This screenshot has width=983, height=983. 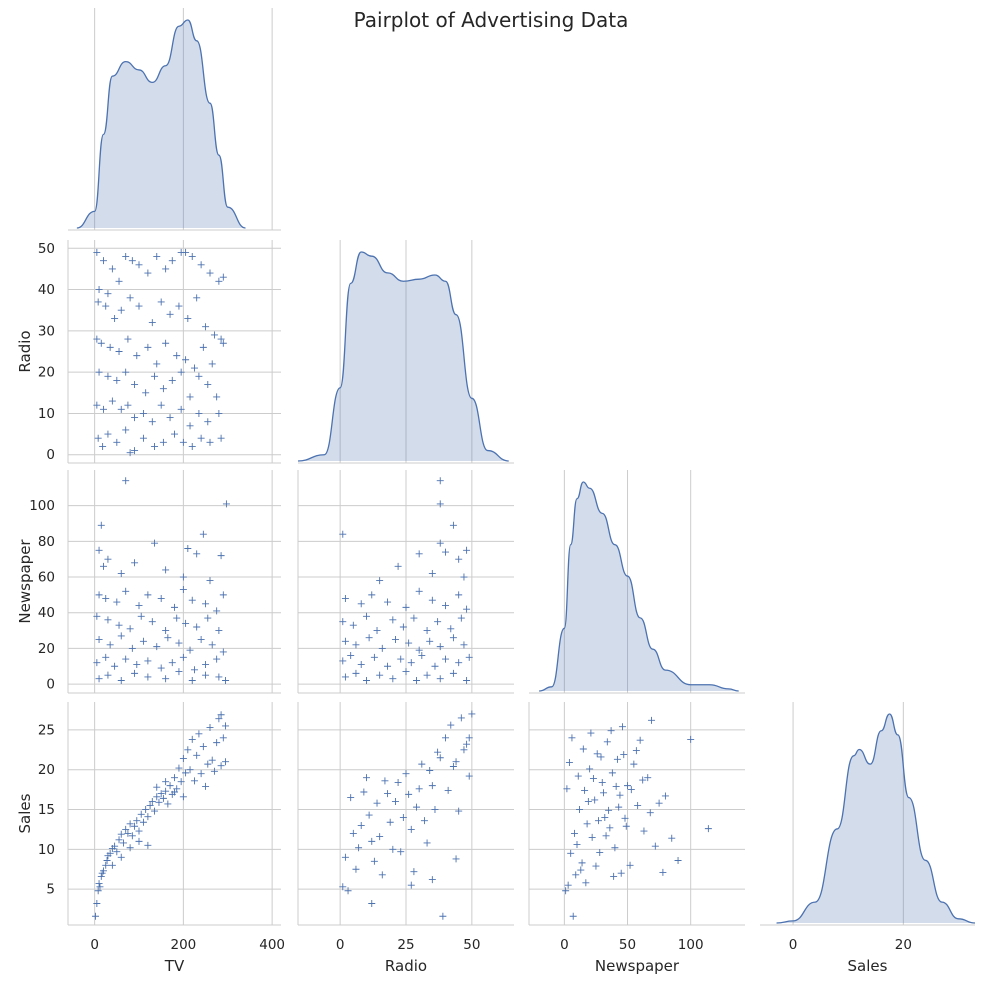 What do you see at coordinates (50, 685) in the screenshot?
I see `y-tick-label: 0` at bounding box center [50, 685].